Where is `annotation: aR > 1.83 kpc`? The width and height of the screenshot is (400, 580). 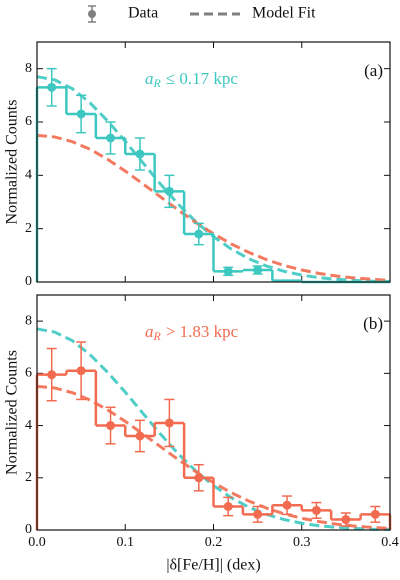 annotation: aR > 1.83 kpc is located at coordinates (192, 332).